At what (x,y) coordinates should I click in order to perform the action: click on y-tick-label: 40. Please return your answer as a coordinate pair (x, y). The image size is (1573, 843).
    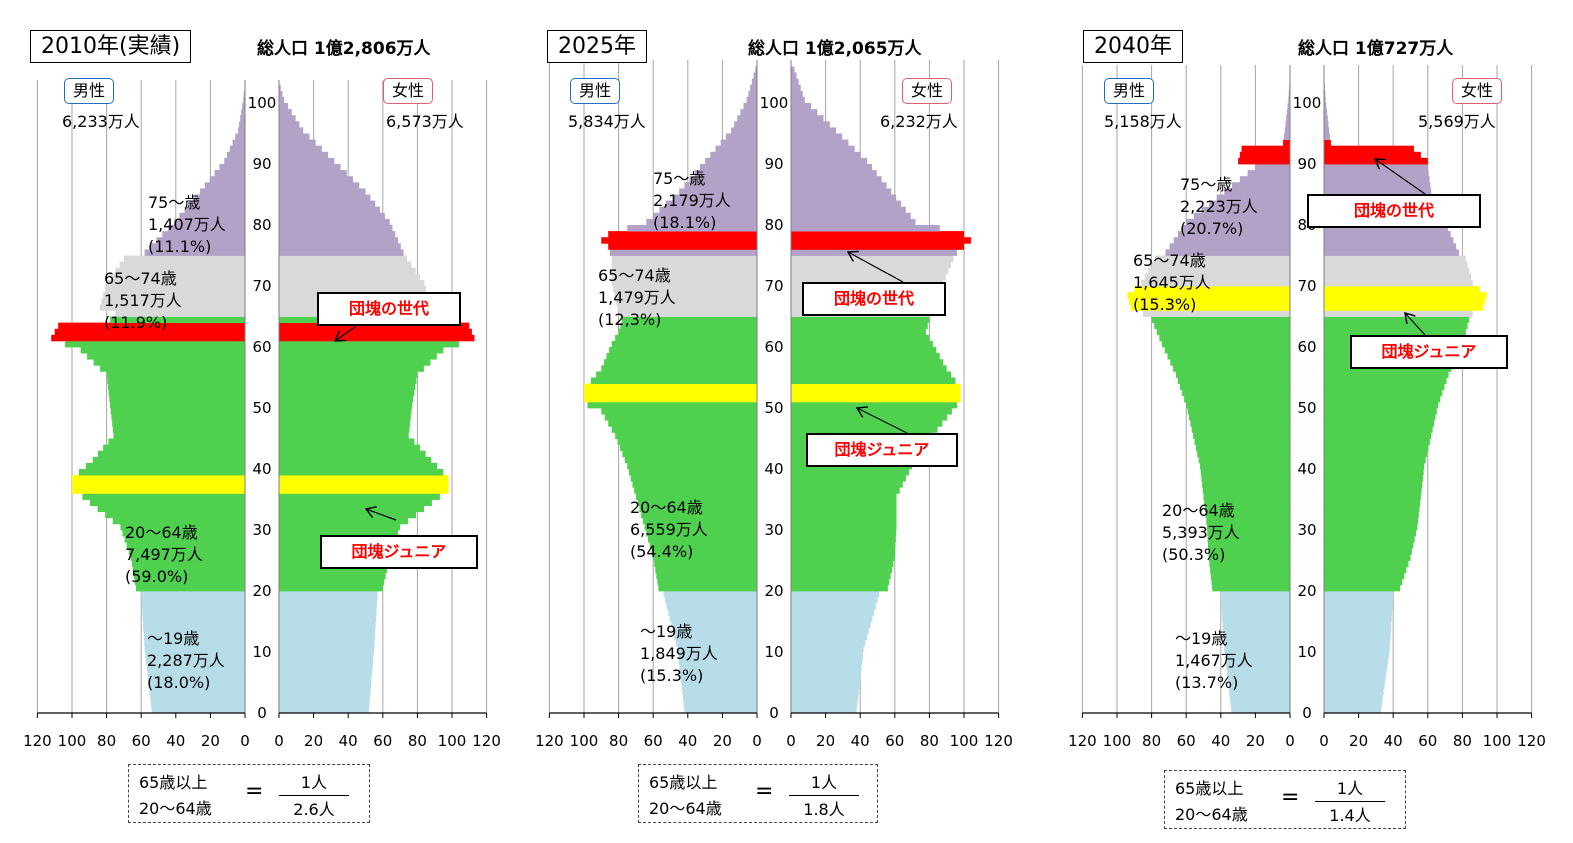
    Looking at the image, I should click on (261, 469).